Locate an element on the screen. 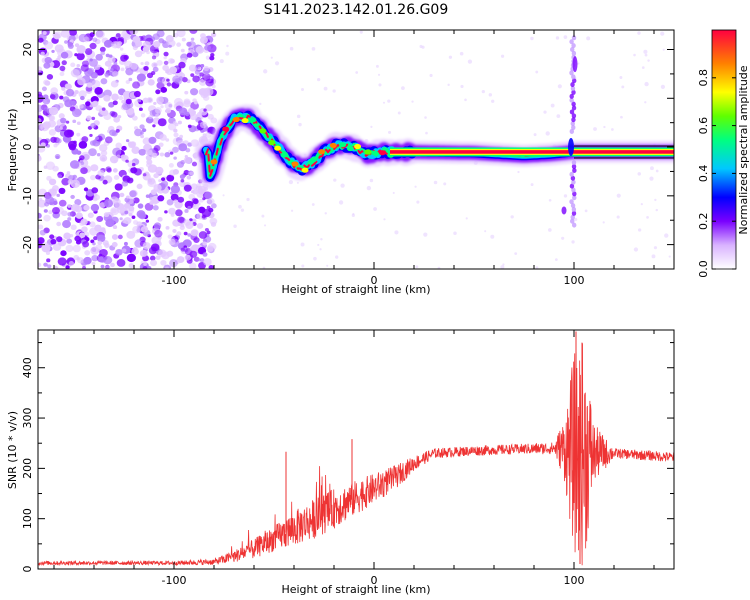  x-tick-label: 100 is located at coordinates (574, 580).